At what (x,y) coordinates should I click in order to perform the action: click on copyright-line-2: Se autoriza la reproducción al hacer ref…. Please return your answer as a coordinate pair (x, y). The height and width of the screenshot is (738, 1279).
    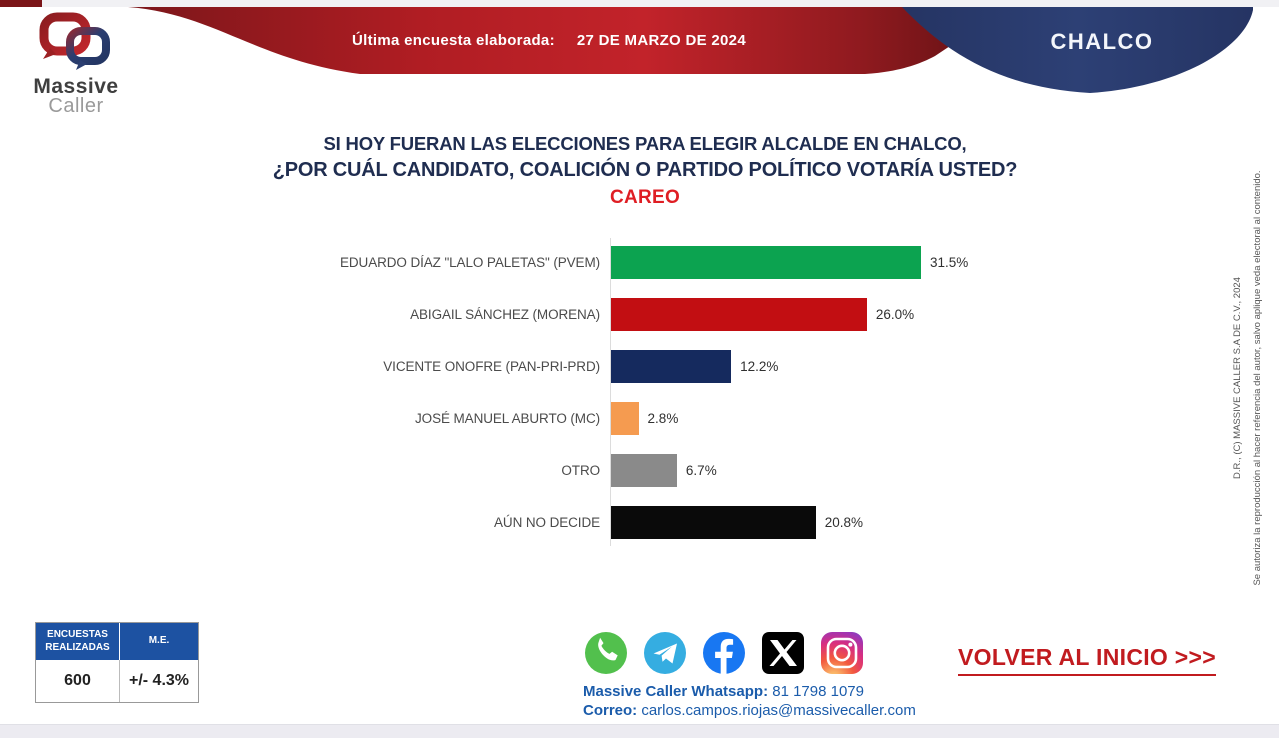
    Looking at the image, I should click on (1257, 378).